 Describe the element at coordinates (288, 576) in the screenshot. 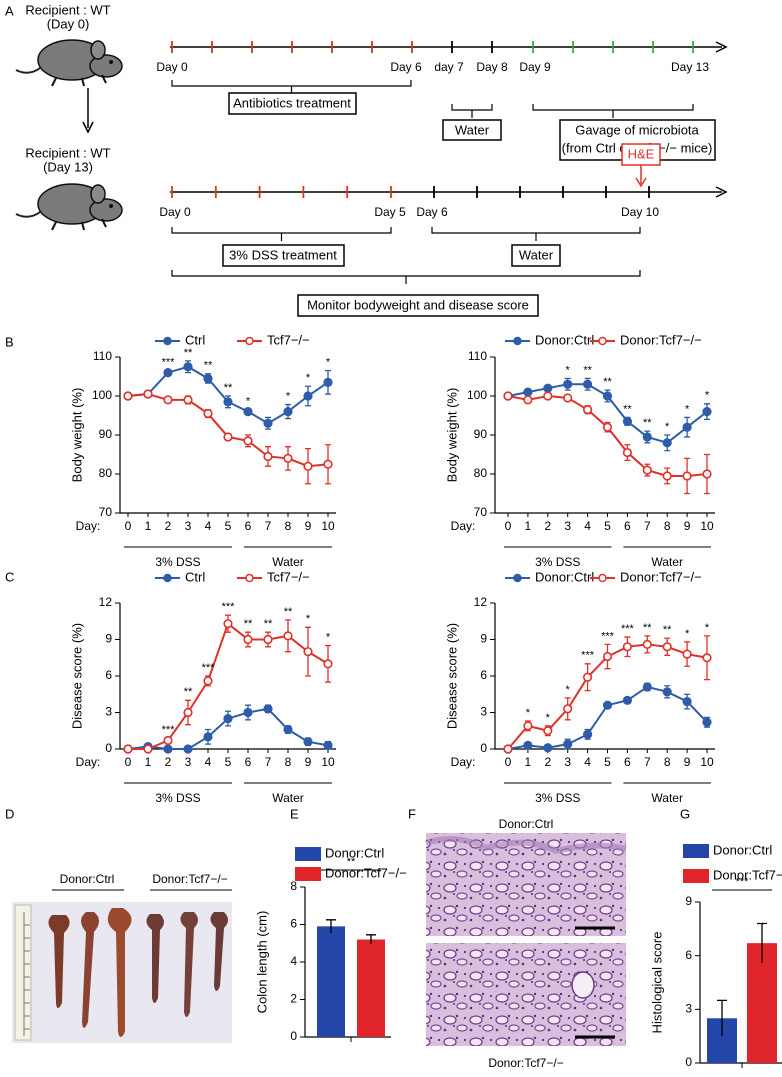

I see `legend-label: Tcf7−/−` at that location.